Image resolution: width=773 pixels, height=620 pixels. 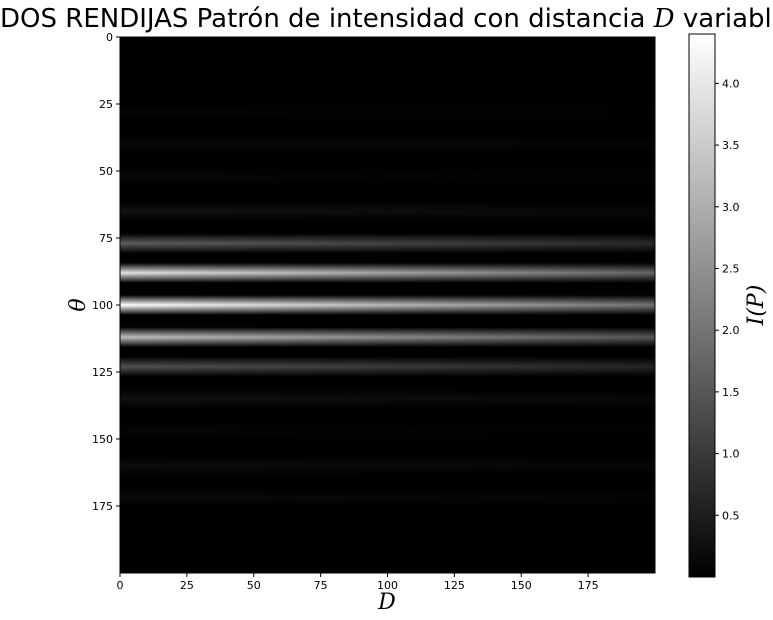 What do you see at coordinates (106, 238) in the screenshot?
I see `y-tick-label: 75` at bounding box center [106, 238].